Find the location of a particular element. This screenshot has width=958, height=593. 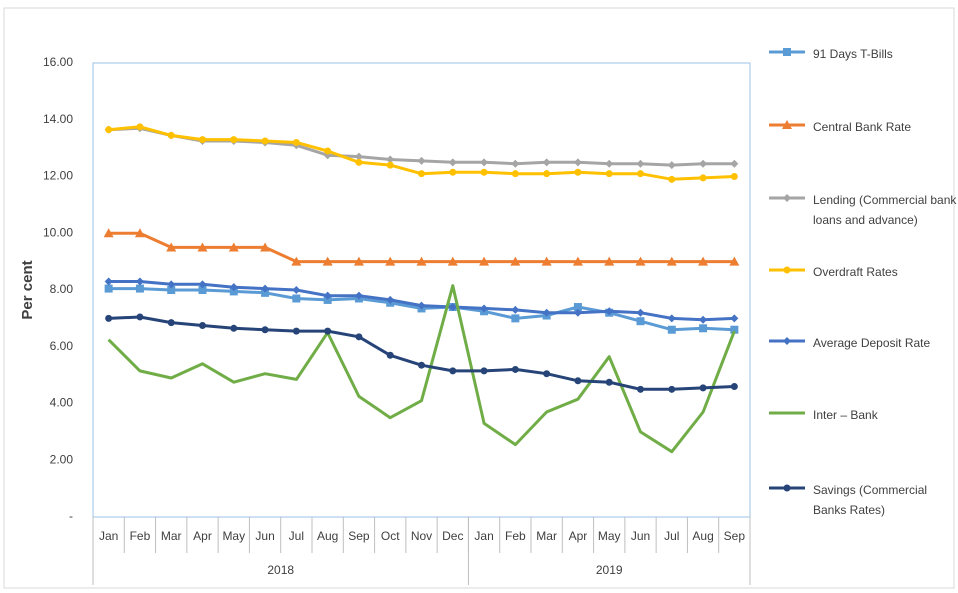

legend-item: 91 Days T-Bills is located at coordinates (860, 79).